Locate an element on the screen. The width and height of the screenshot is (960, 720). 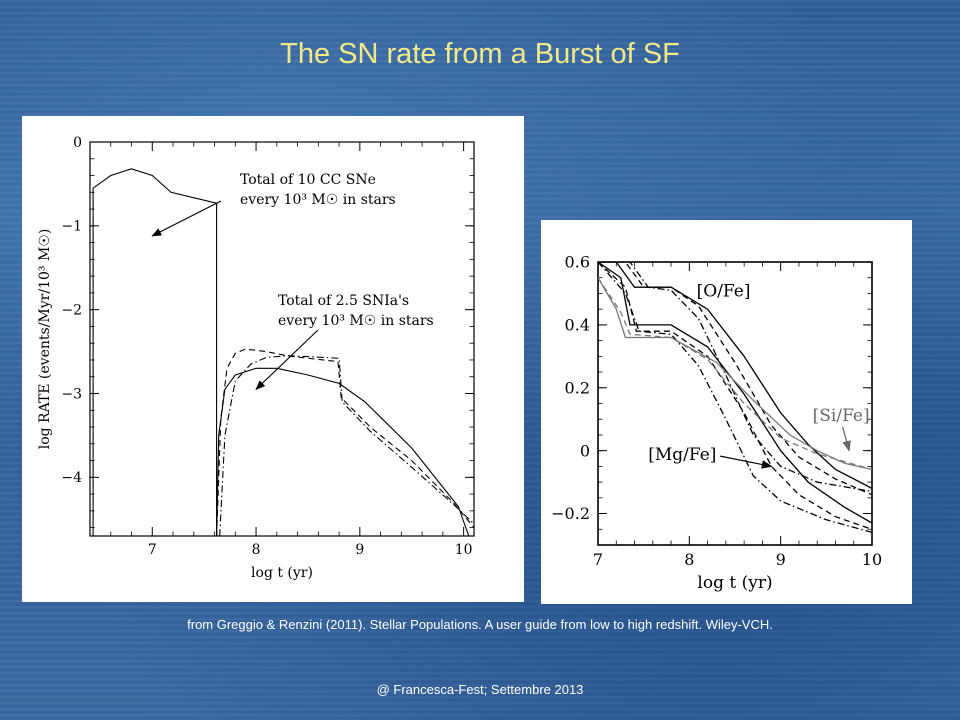
annotation-label: [Si/Fe] is located at coordinates (841, 416).